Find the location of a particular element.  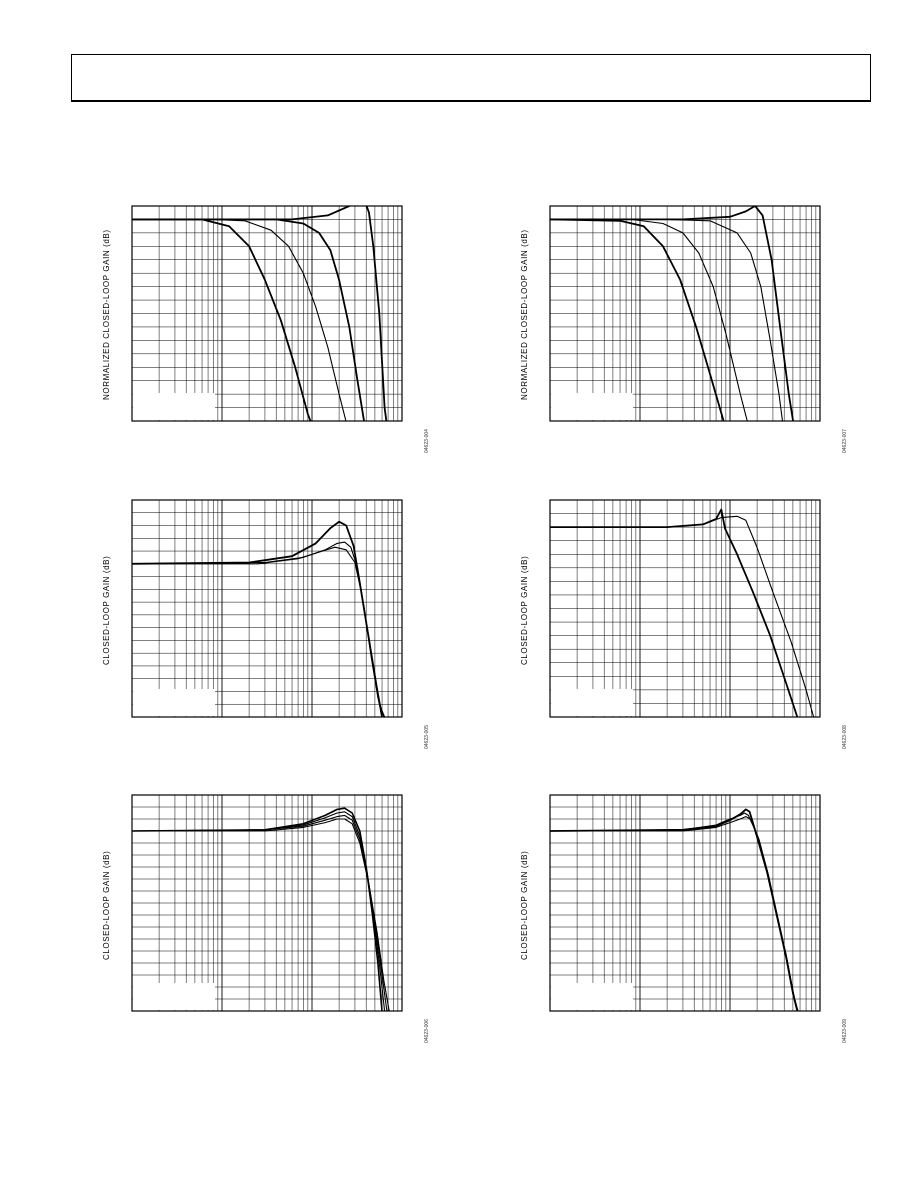

chart-plot-p3 is located at coordinates (267, 608).